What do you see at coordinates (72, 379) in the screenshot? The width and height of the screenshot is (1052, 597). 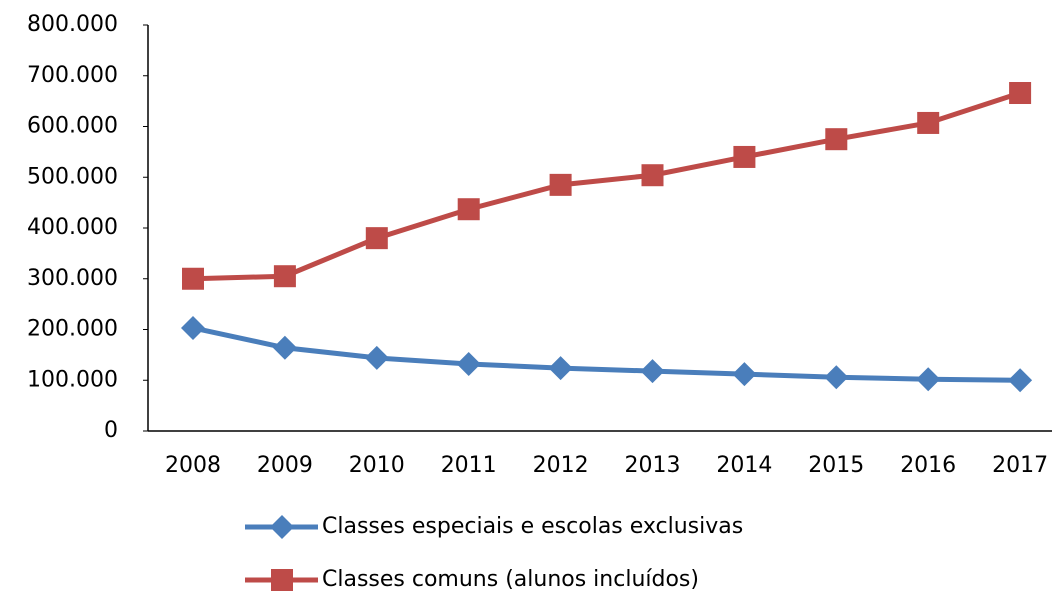 I see `y-tick-label: 100.000` at bounding box center [72, 379].